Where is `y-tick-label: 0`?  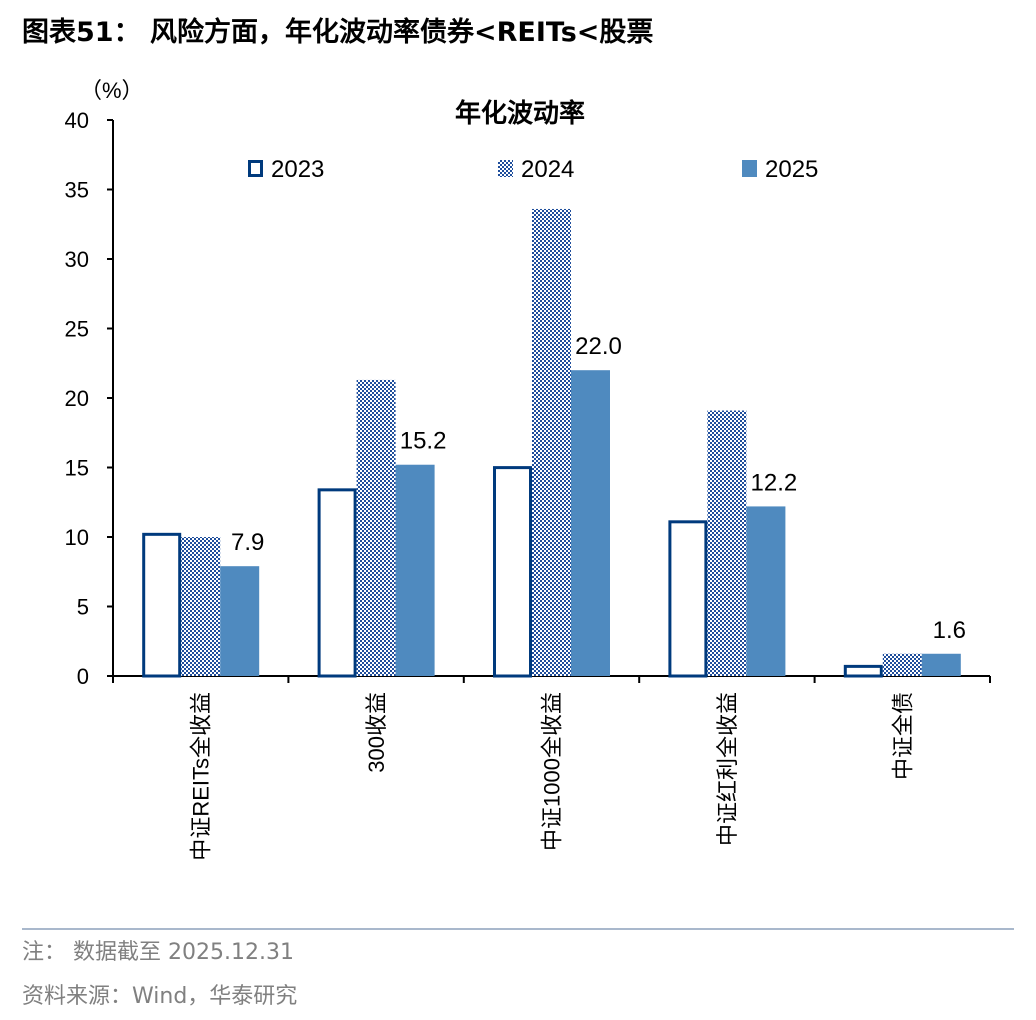
y-tick-label: 0 is located at coordinates (83, 676).